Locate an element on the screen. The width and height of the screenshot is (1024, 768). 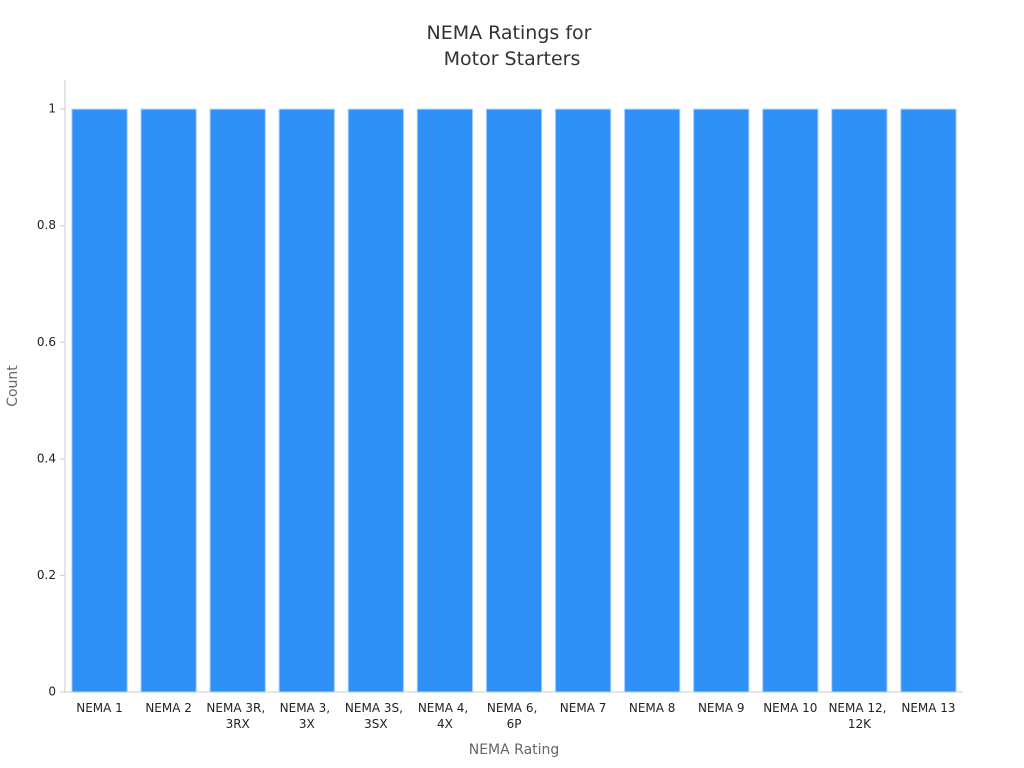
y-tick-label: 0.6 is located at coordinates (46, 342).